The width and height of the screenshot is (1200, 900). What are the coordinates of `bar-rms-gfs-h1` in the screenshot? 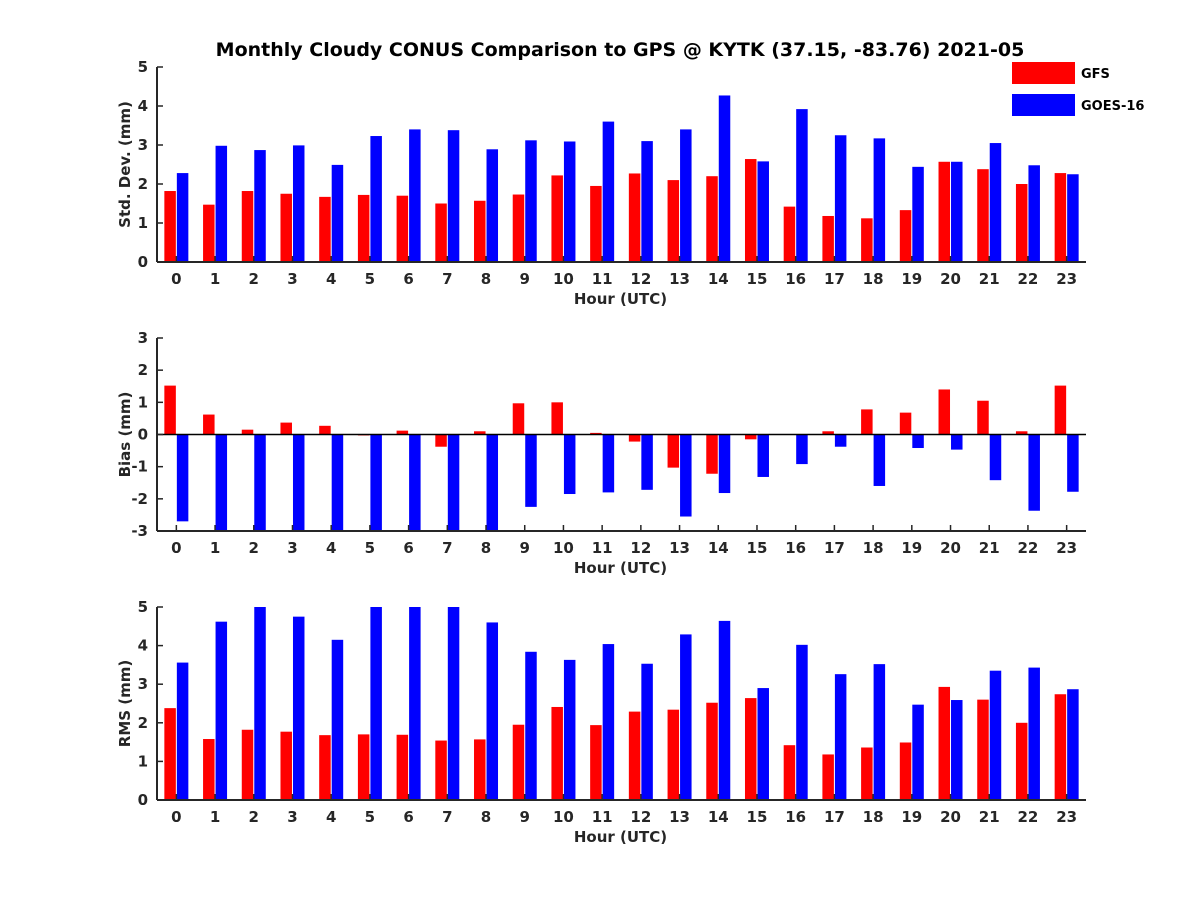 It's located at (209, 769).